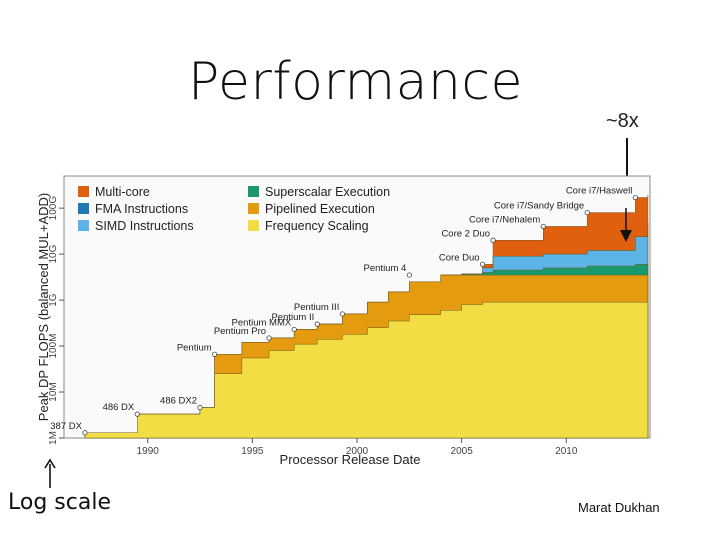 The width and height of the screenshot is (711, 533). Describe the element at coordinates (327, 192) in the screenshot. I see `legend-label: Superscalar Execution` at that location.